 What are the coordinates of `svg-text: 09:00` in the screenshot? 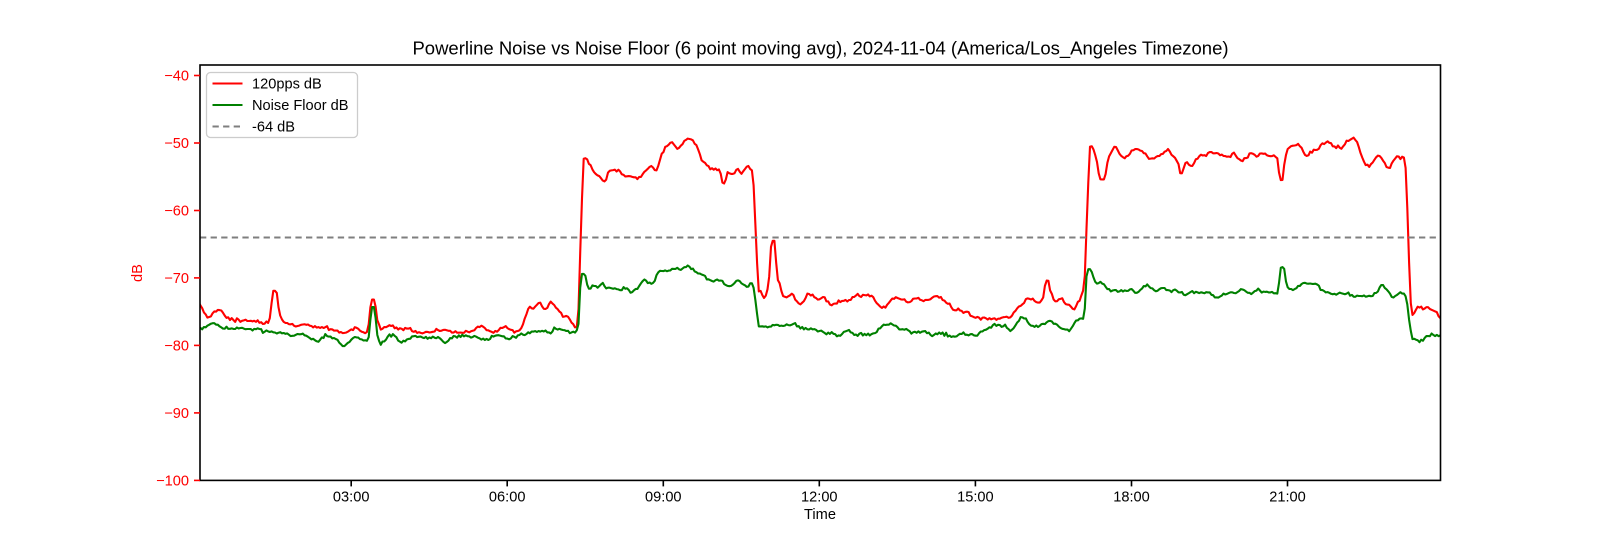 It's located at (663, 498).